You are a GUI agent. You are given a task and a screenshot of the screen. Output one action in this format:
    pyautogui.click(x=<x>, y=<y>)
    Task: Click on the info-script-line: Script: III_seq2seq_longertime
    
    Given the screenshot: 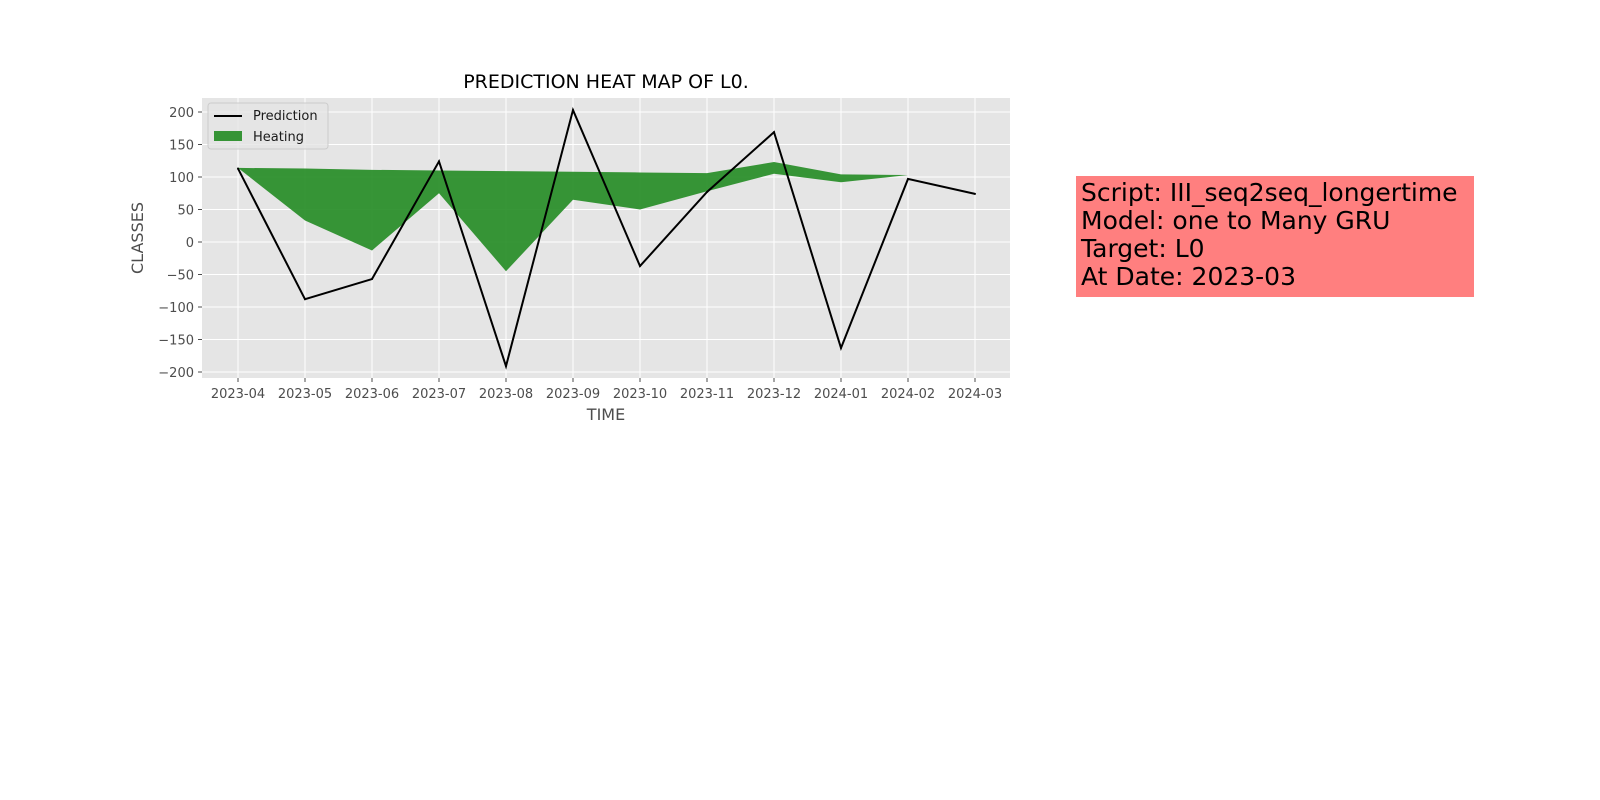 What is the action you would take?
    pyautogui.click(x=1269, y=192)
    